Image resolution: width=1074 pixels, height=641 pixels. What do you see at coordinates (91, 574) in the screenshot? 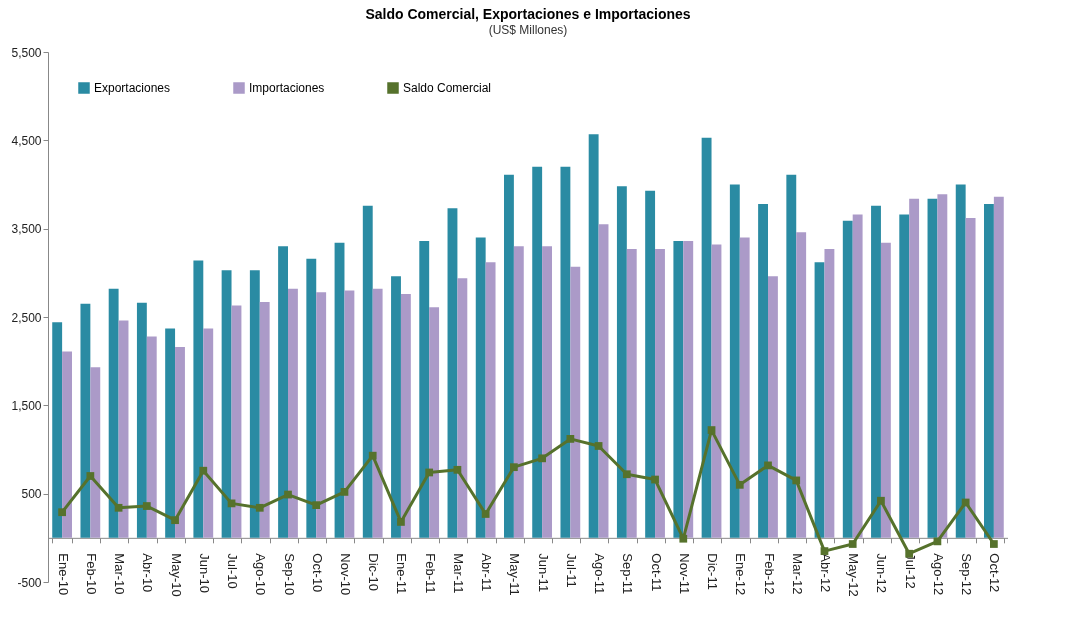
I see `x-tick-label: Feb-10` at bounding box center [91, 574].